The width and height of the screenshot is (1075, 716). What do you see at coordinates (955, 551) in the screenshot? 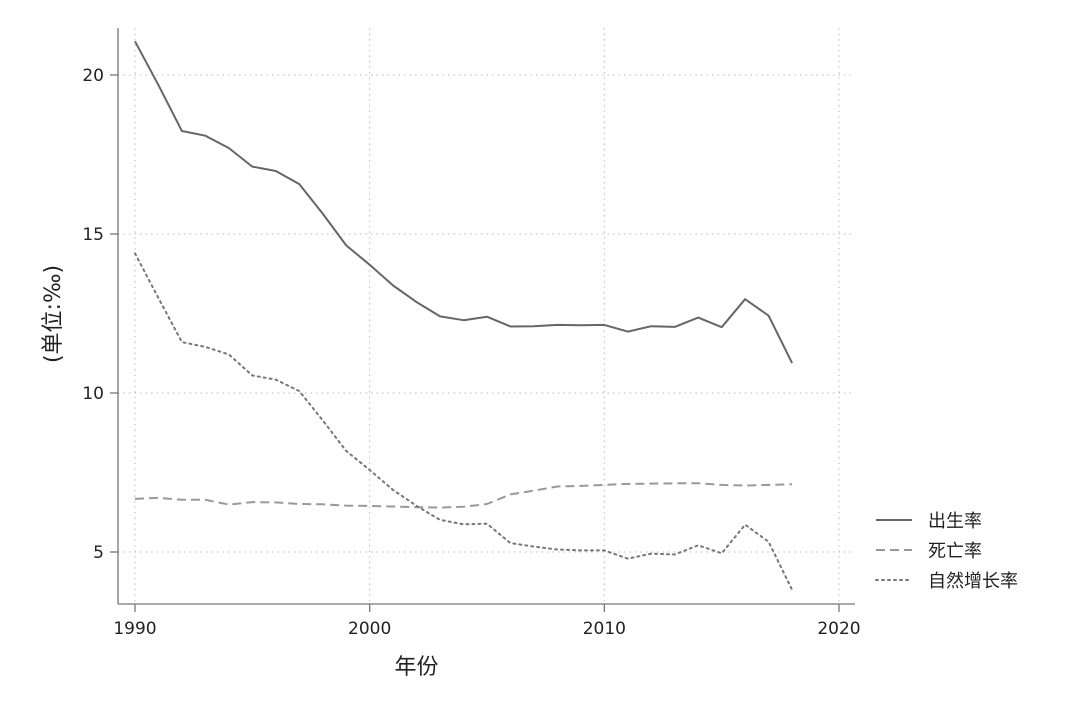
I see `legend-label-death-rate: 死亡率` at bounding box center [955, 551].